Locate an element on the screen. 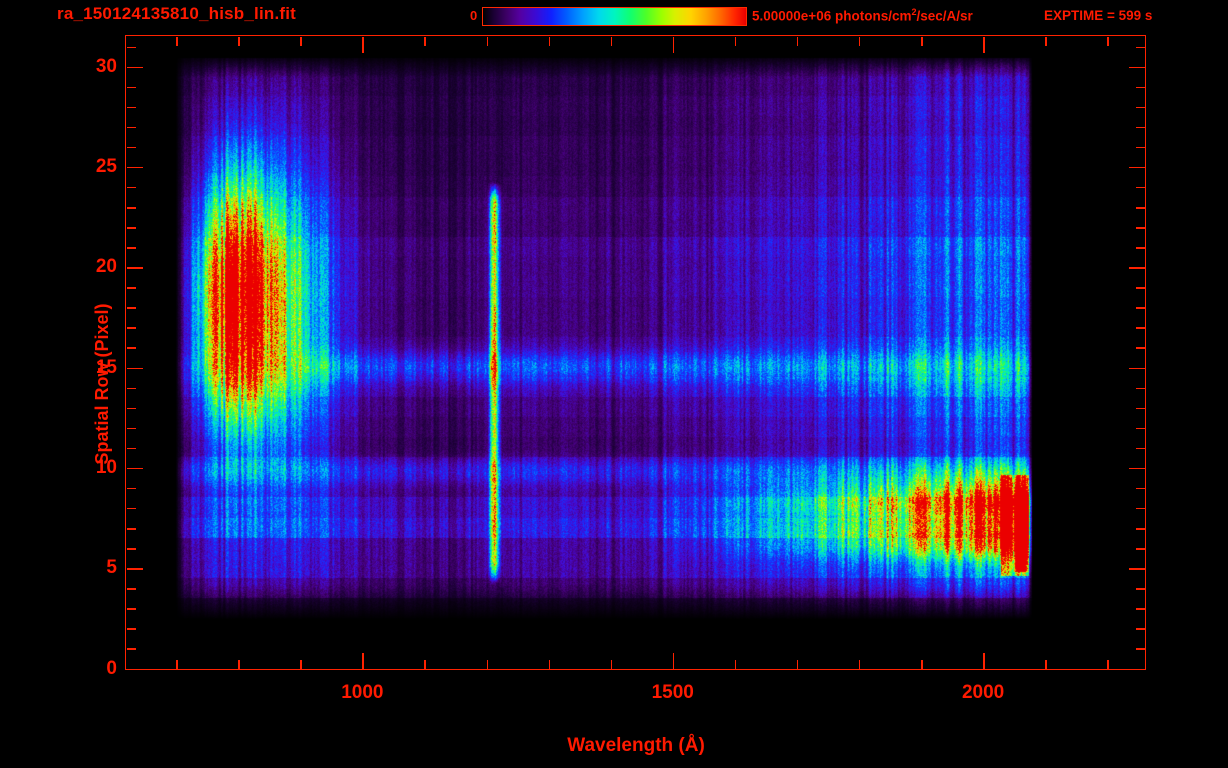 The height and width of the screenshot is (768, 1228). page-title: ra_150124135810_hisb_lin.fit is located at coordinates (177, 13).